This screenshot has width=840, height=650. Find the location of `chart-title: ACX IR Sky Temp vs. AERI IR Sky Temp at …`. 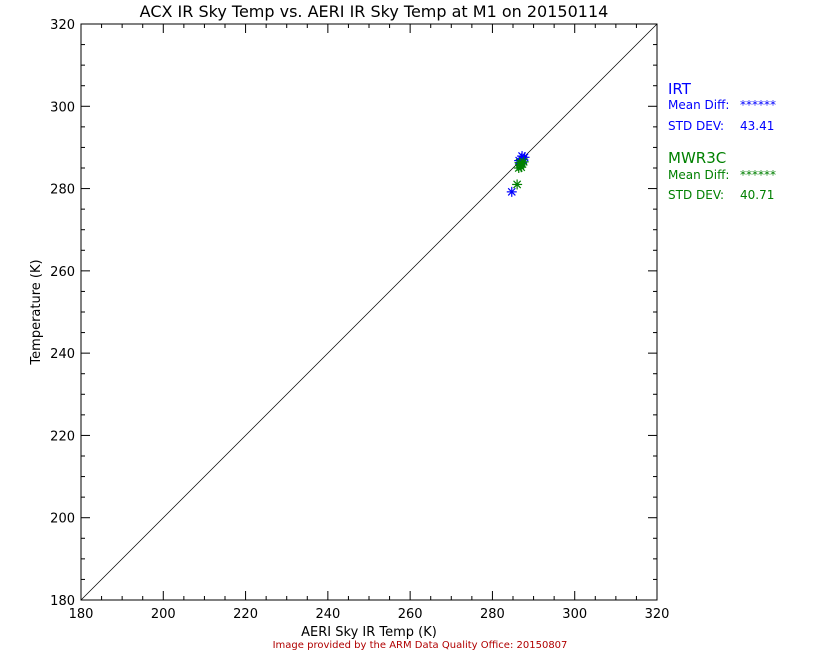

chart-title: ACX IR Sky Temp vs. AERI IR Sky Temp at … is located at coordinates (374, 11).